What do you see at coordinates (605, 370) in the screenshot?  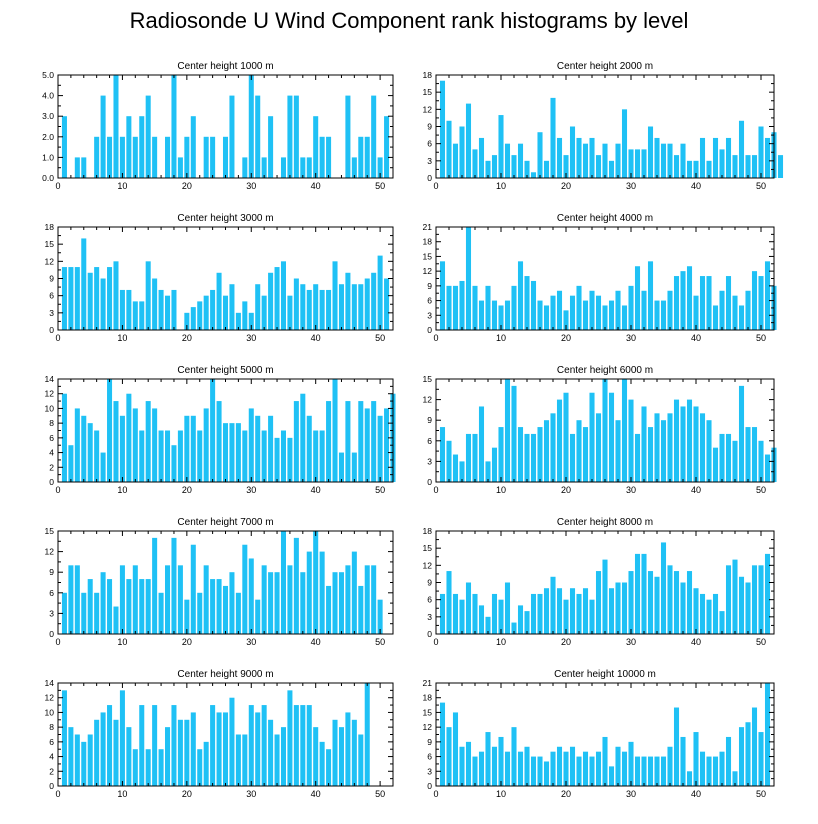 I see `panel-title: Center height 6000 m` at bounding box center [605, 370].